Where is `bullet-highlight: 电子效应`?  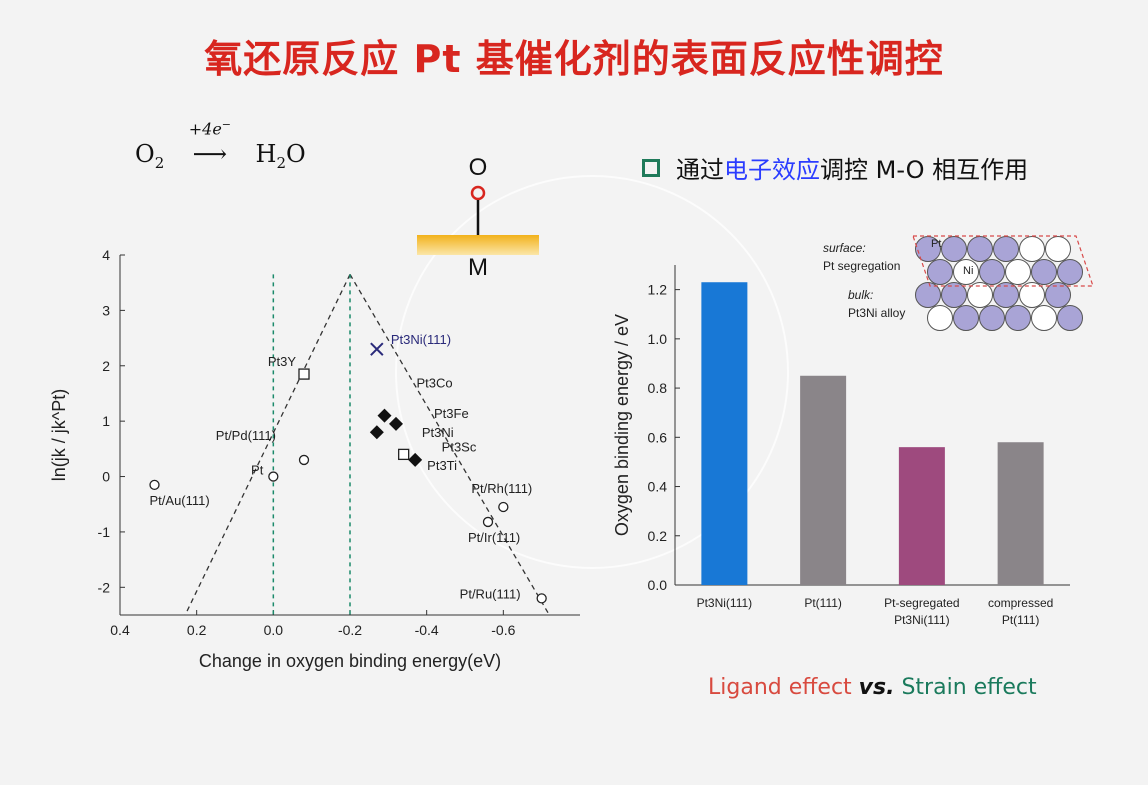 bullet-highlight: 电子效应 is located at coordinates (772, 170).